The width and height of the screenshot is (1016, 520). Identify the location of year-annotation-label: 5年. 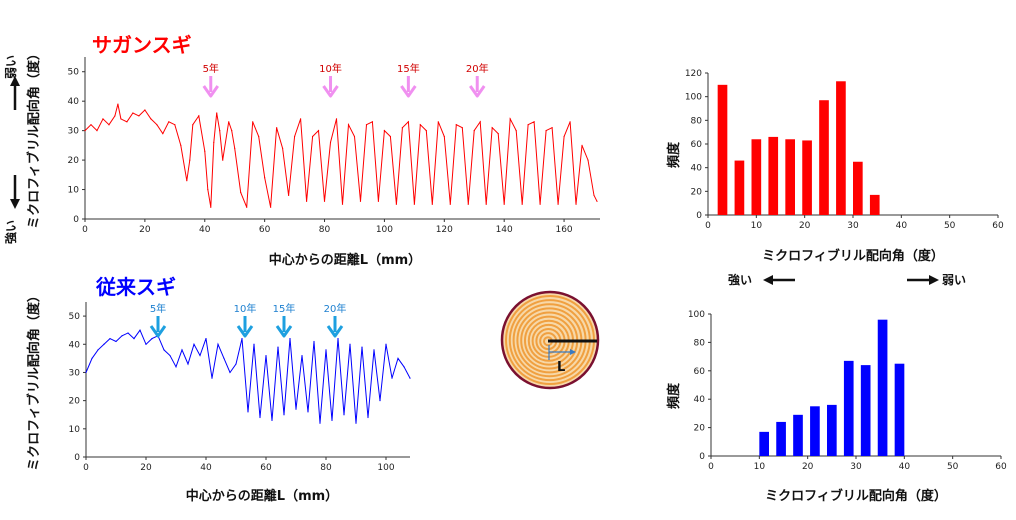
(158, 308).